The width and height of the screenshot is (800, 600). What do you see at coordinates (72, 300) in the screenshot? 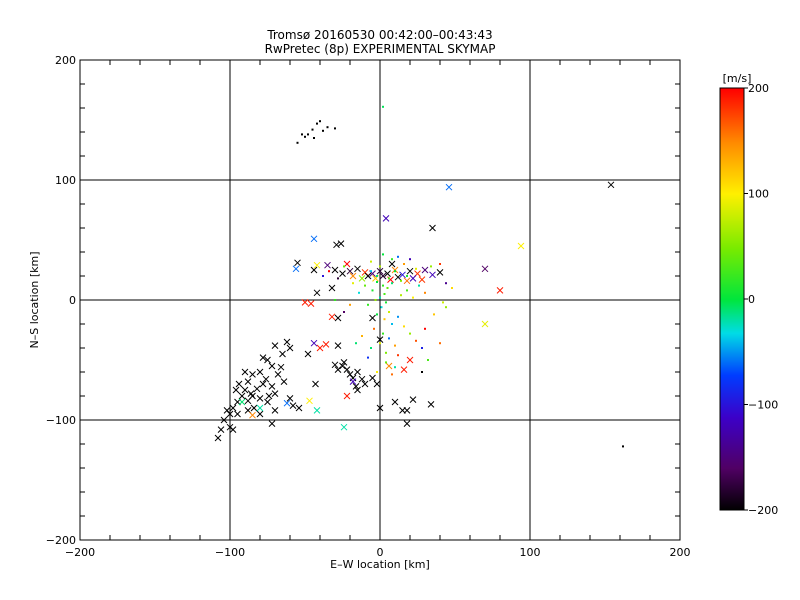
I see `y-tick-label: 0` at bounding box center [72, 300].